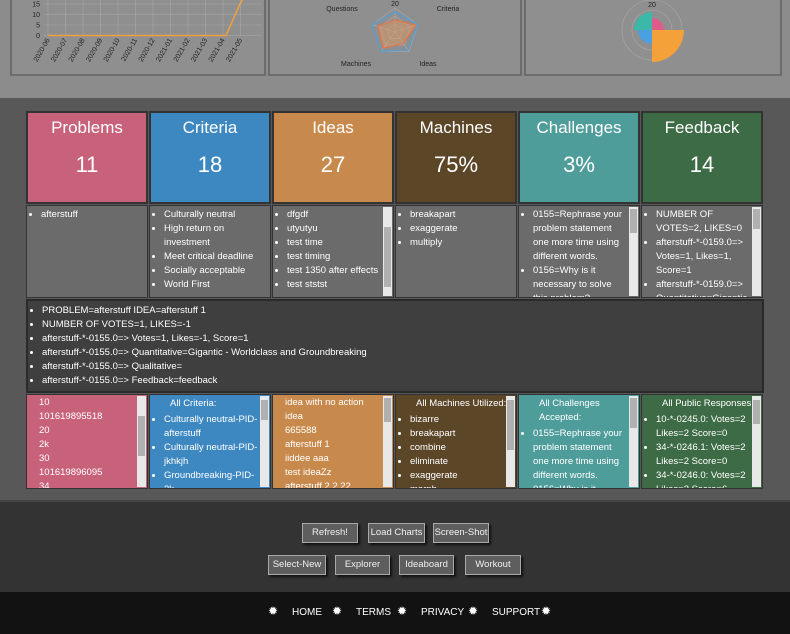  What do you see at coordinates (709, 455) in the screenshot?
I see `list-item: 34-*-0246.1: Votes=2 Likes=2 Score=0` at bounding box center [709, 455].